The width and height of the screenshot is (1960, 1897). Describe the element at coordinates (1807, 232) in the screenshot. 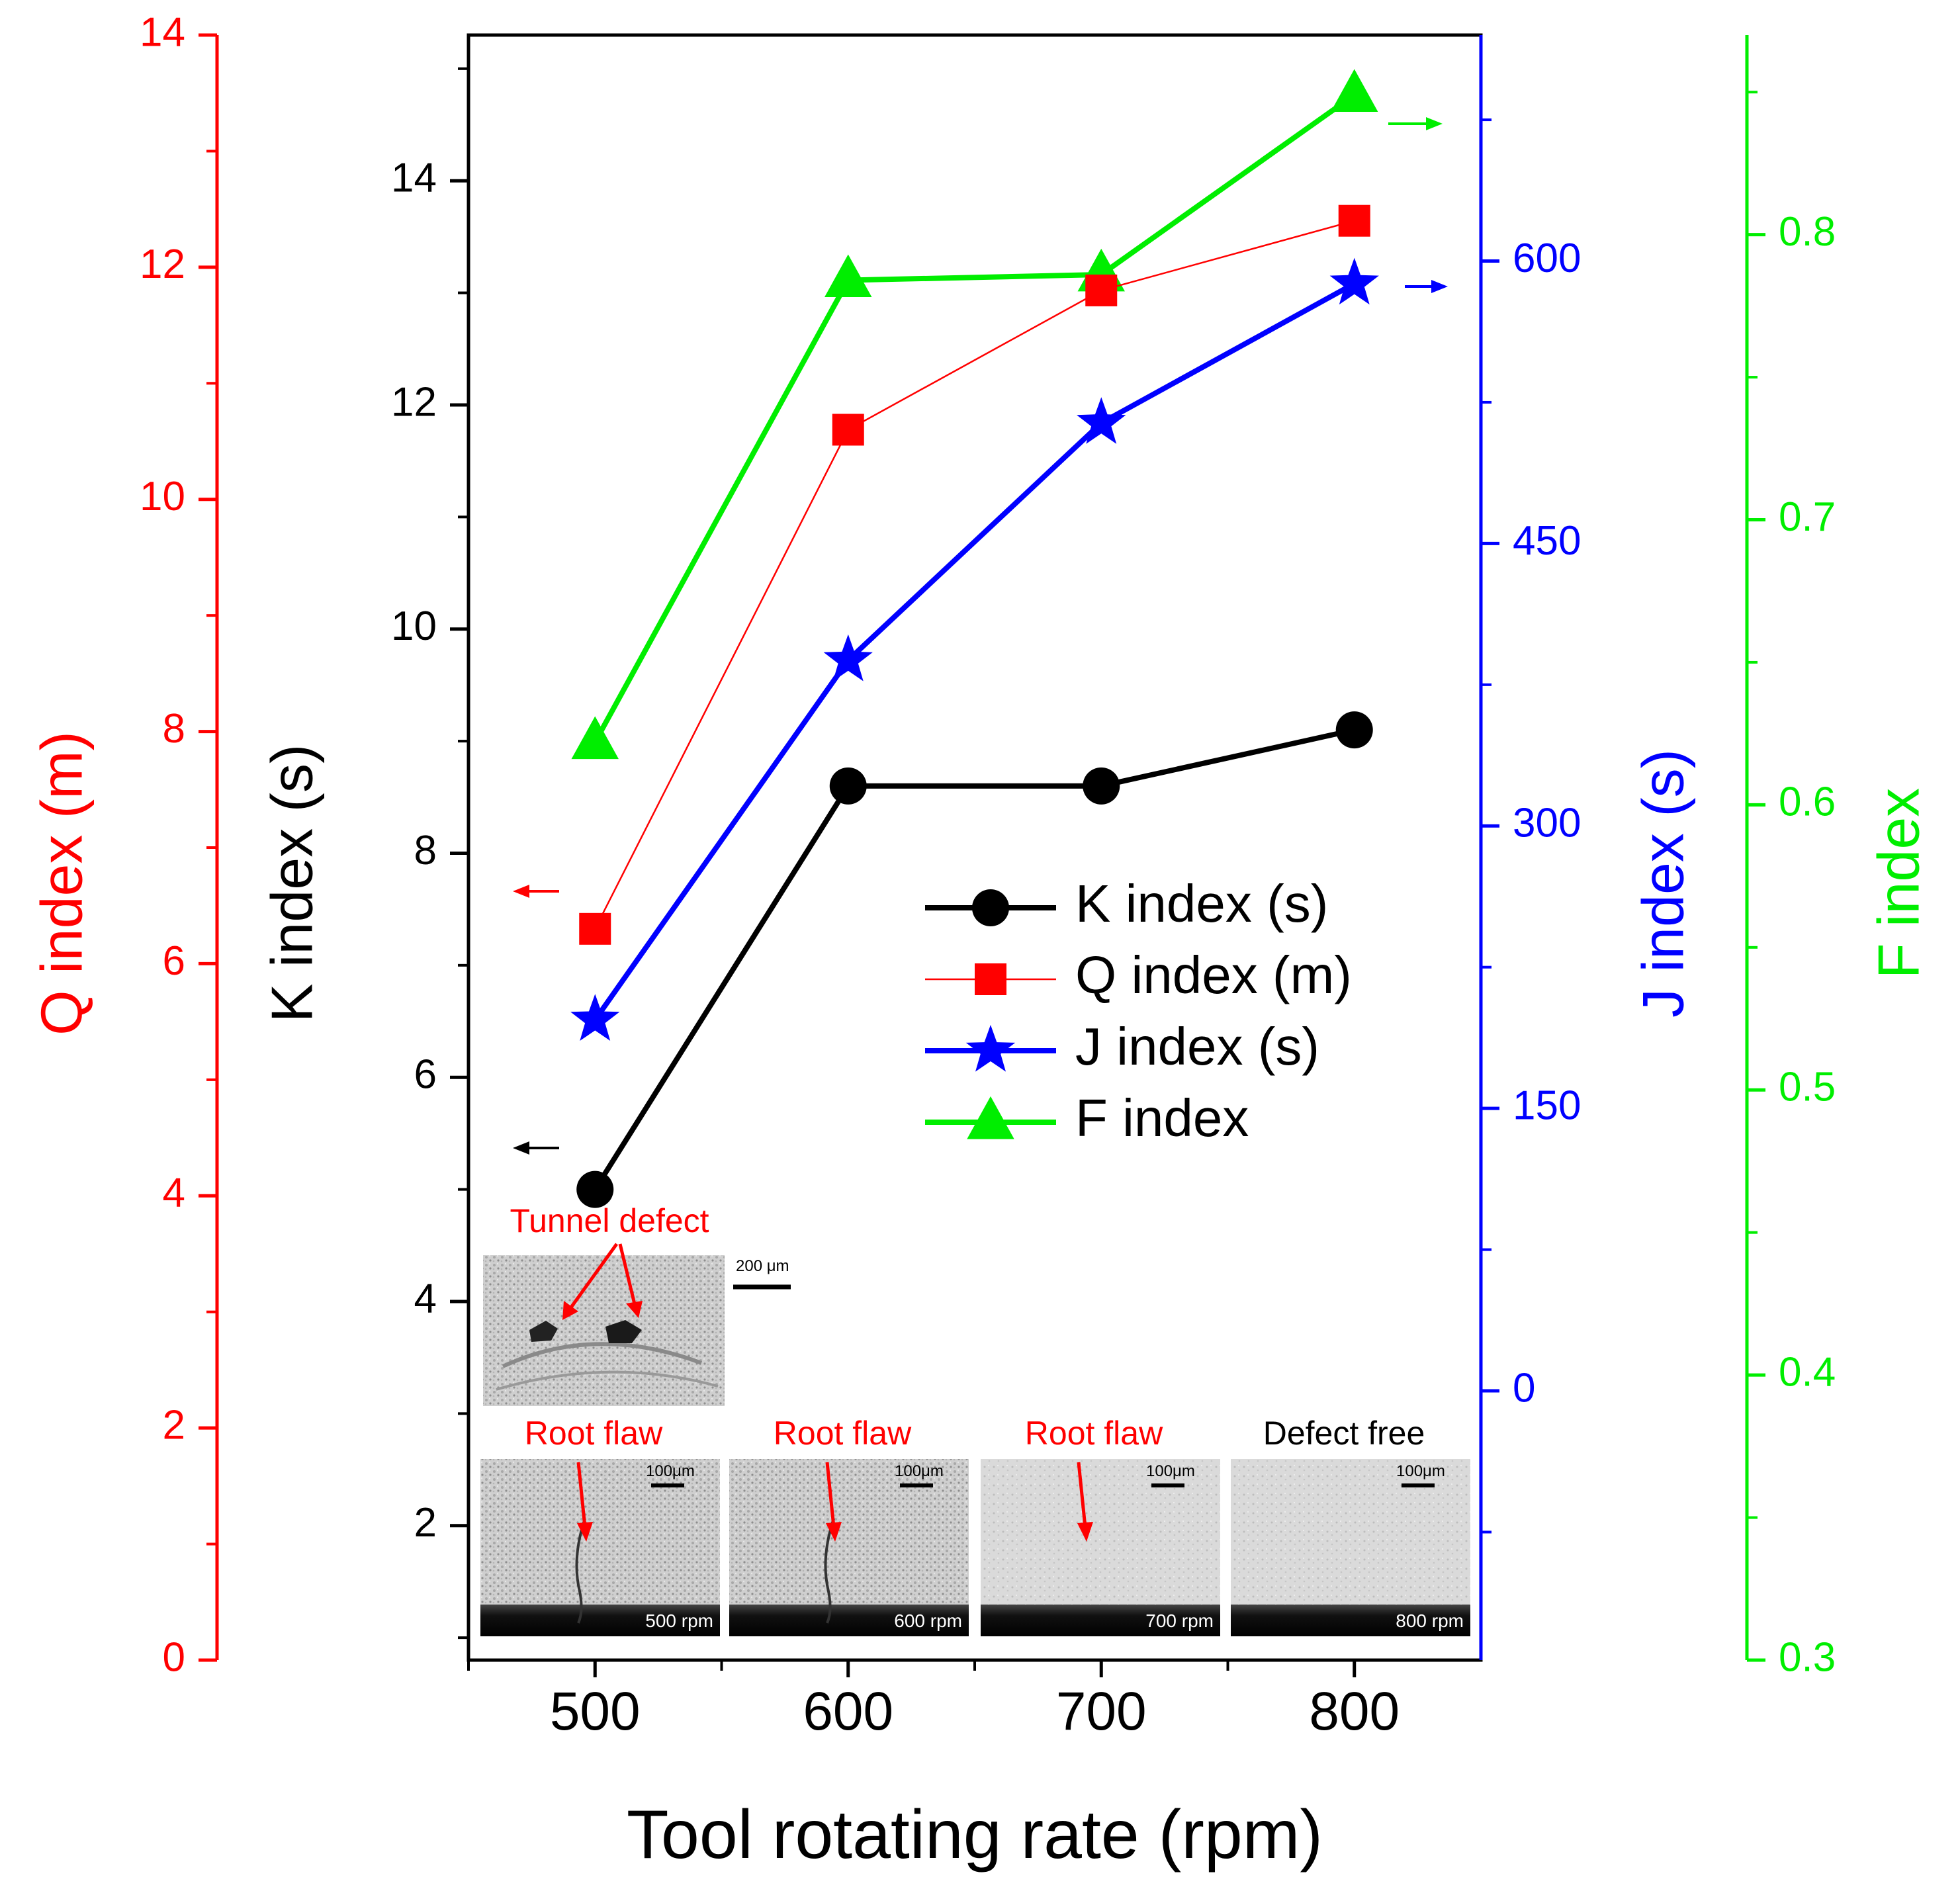

I see `f-tick-label: 0.8` at that location.